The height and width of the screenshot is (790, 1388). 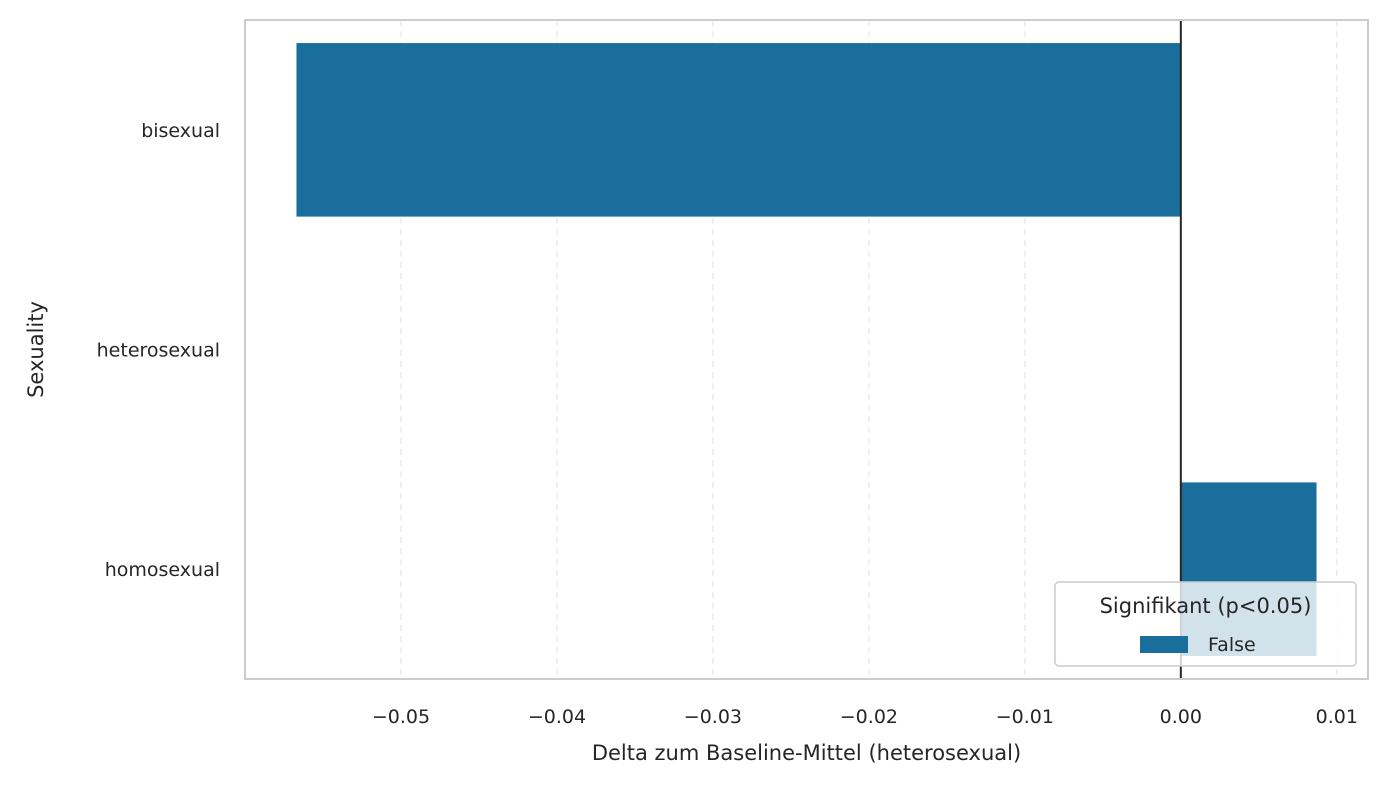 I want to click on x-ticks-layer: −0.05 −0.04 −0.03 −0.02 −0.01 0.00 0.01, so click(x=865, y=717).